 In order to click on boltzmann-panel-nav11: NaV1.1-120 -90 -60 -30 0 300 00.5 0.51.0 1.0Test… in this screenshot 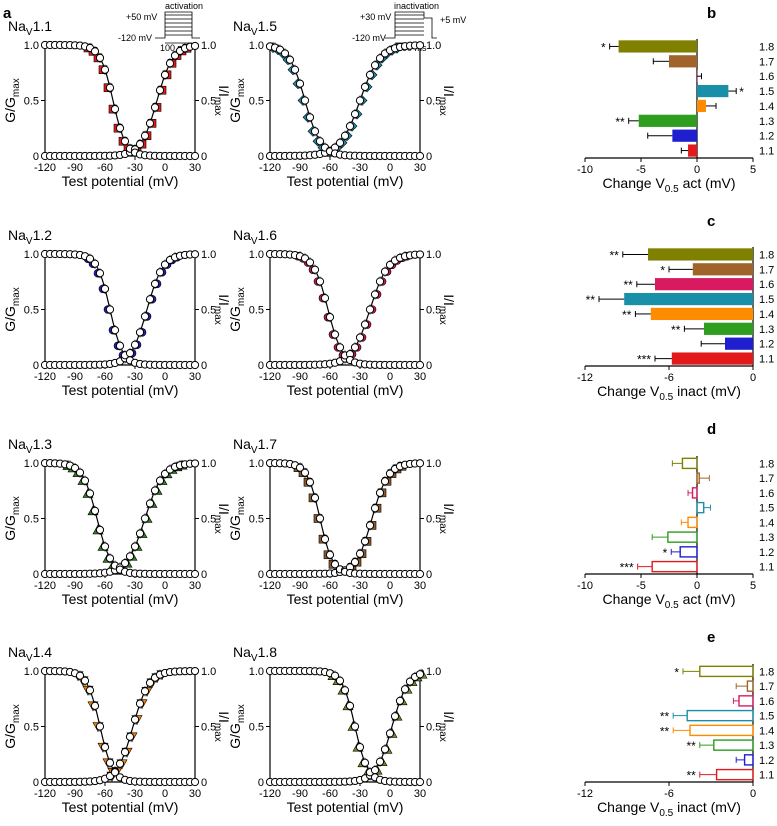, I will do `click(117, 103)`.